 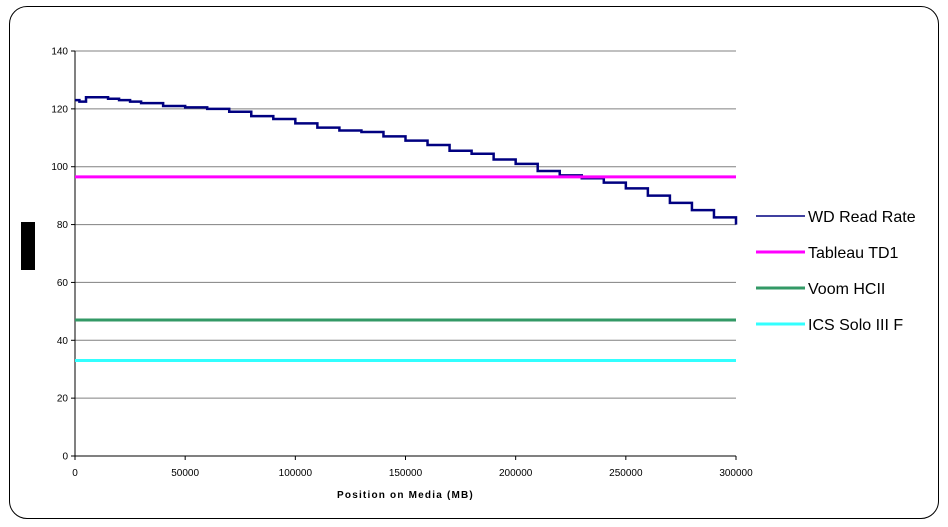 I want to click on x-tick-label-5: 250000, so click(x=626, y=473).